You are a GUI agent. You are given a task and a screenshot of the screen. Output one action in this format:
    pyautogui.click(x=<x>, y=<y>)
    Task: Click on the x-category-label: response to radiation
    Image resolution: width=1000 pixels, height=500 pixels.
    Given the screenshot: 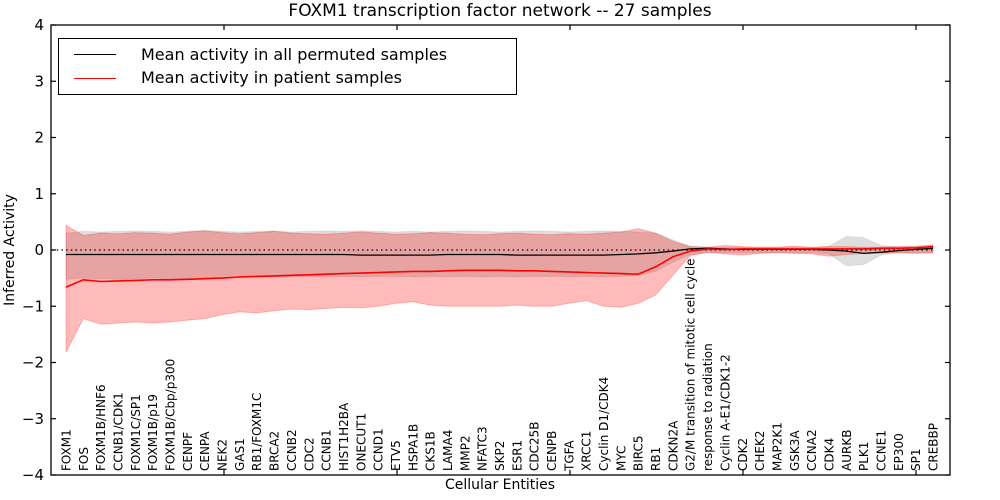 What is the action you would take?
    pyautogui.click(x=708, y=407)
    